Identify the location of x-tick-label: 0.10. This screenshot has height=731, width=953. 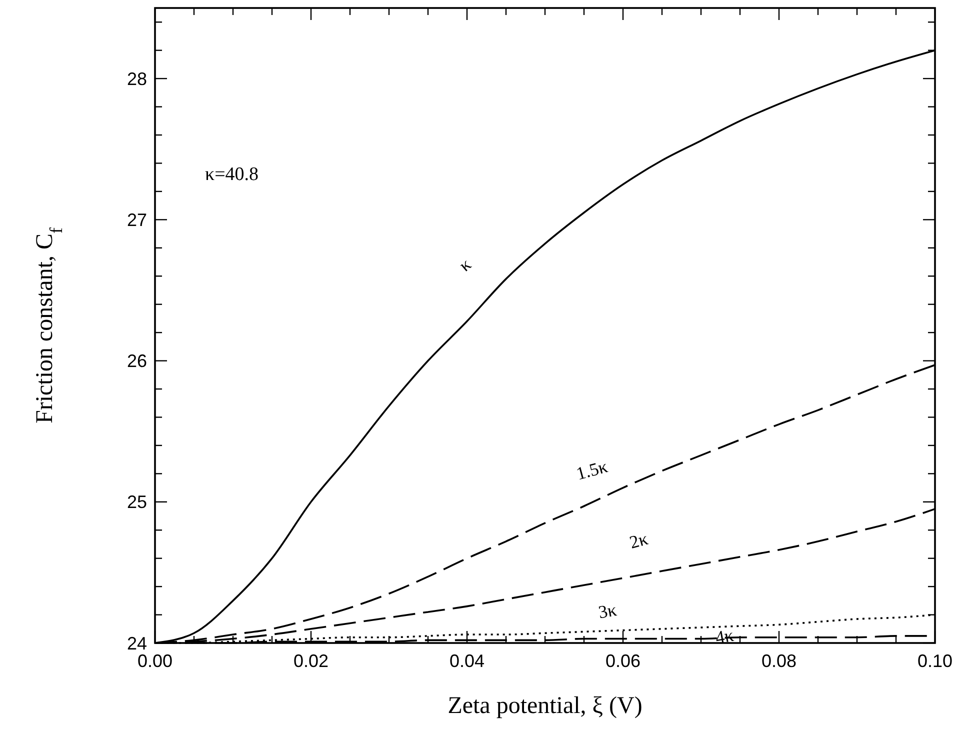
(935, 661).